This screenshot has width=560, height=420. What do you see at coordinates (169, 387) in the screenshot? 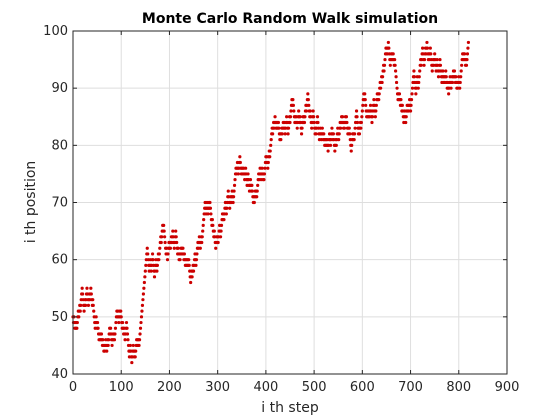
I see `x-tick-label: 200` at bounding box center [169, 387].